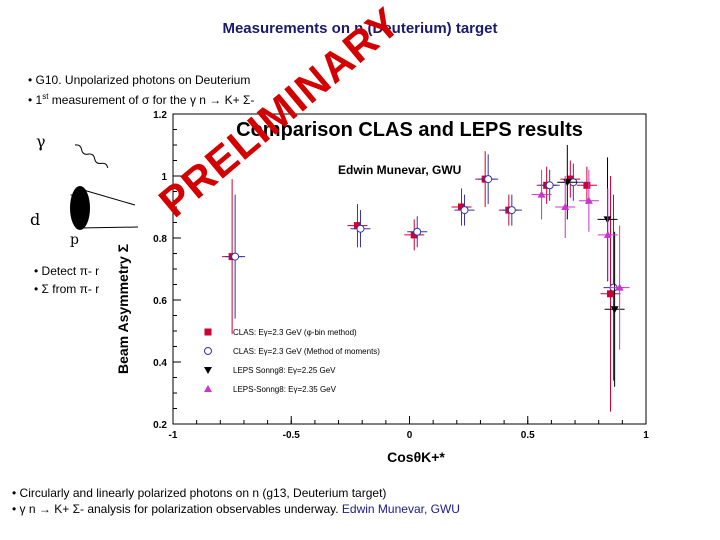 This screenshot has height=540, width=720. I want to click on legend-label: CLAS: Eγ=2.3 GeV (Method of moments), so click(306, 351).